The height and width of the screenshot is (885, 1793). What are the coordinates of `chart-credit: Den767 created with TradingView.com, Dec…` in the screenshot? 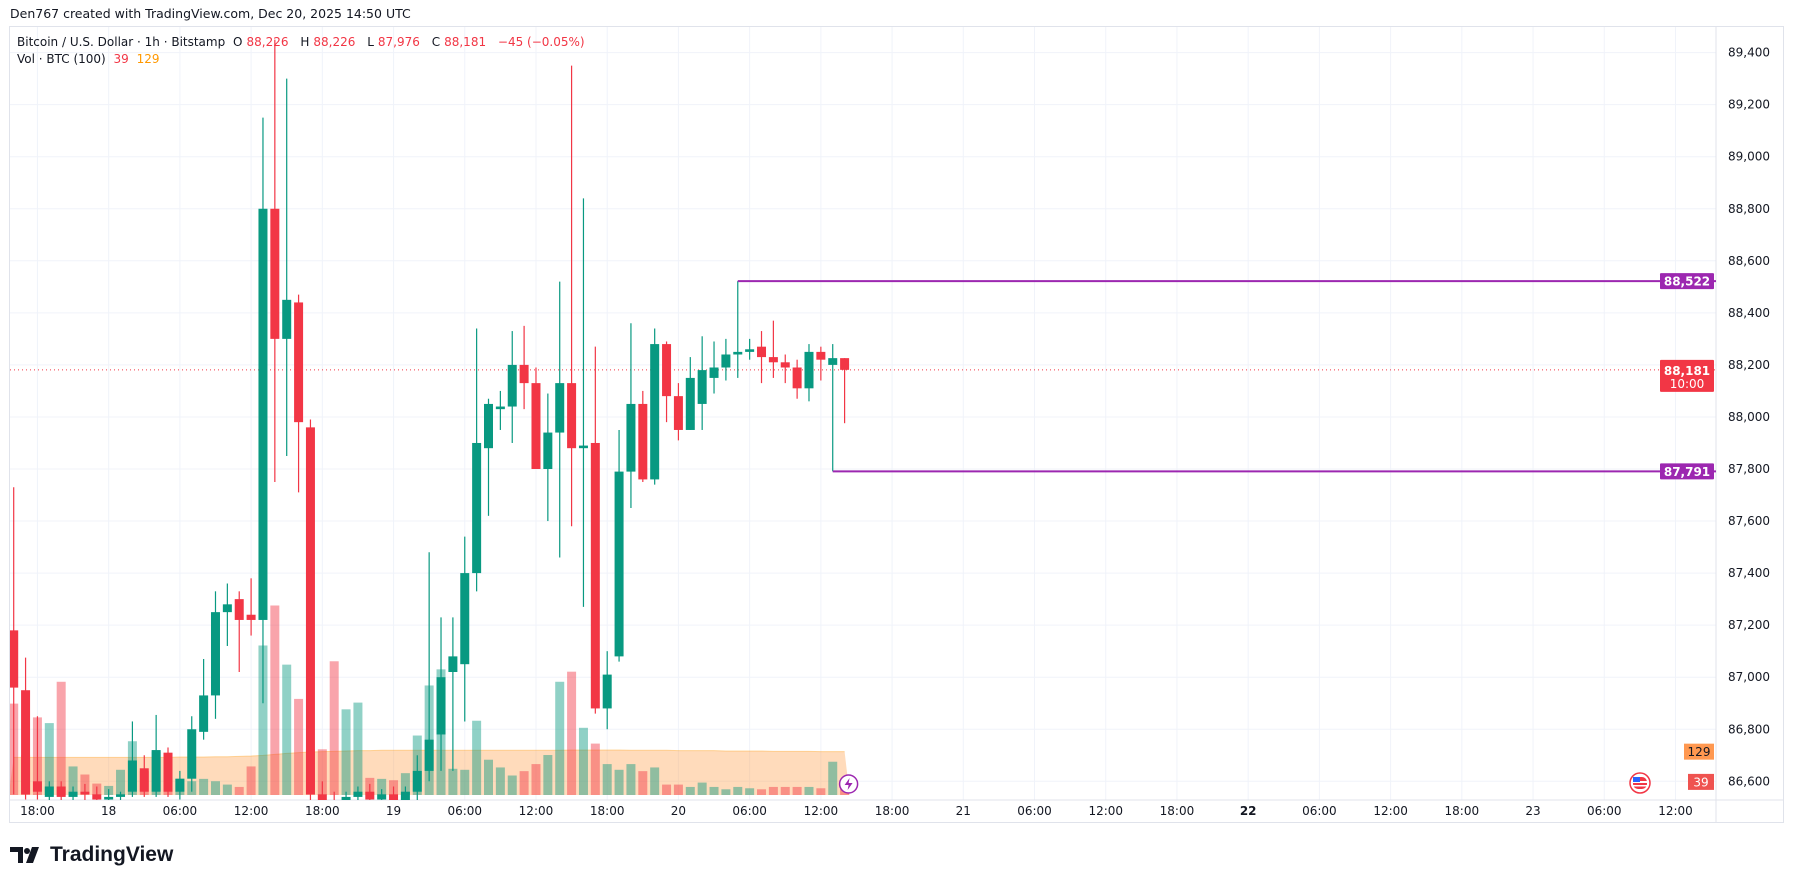 It's located at (210, 13).